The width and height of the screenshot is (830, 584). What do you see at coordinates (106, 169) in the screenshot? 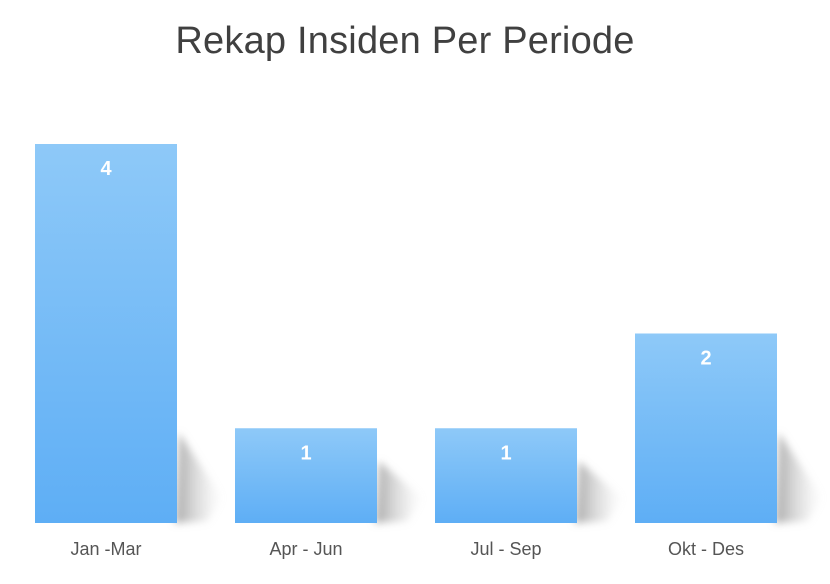
I see `data-label-1: 4` at bounding box center [106, 169].